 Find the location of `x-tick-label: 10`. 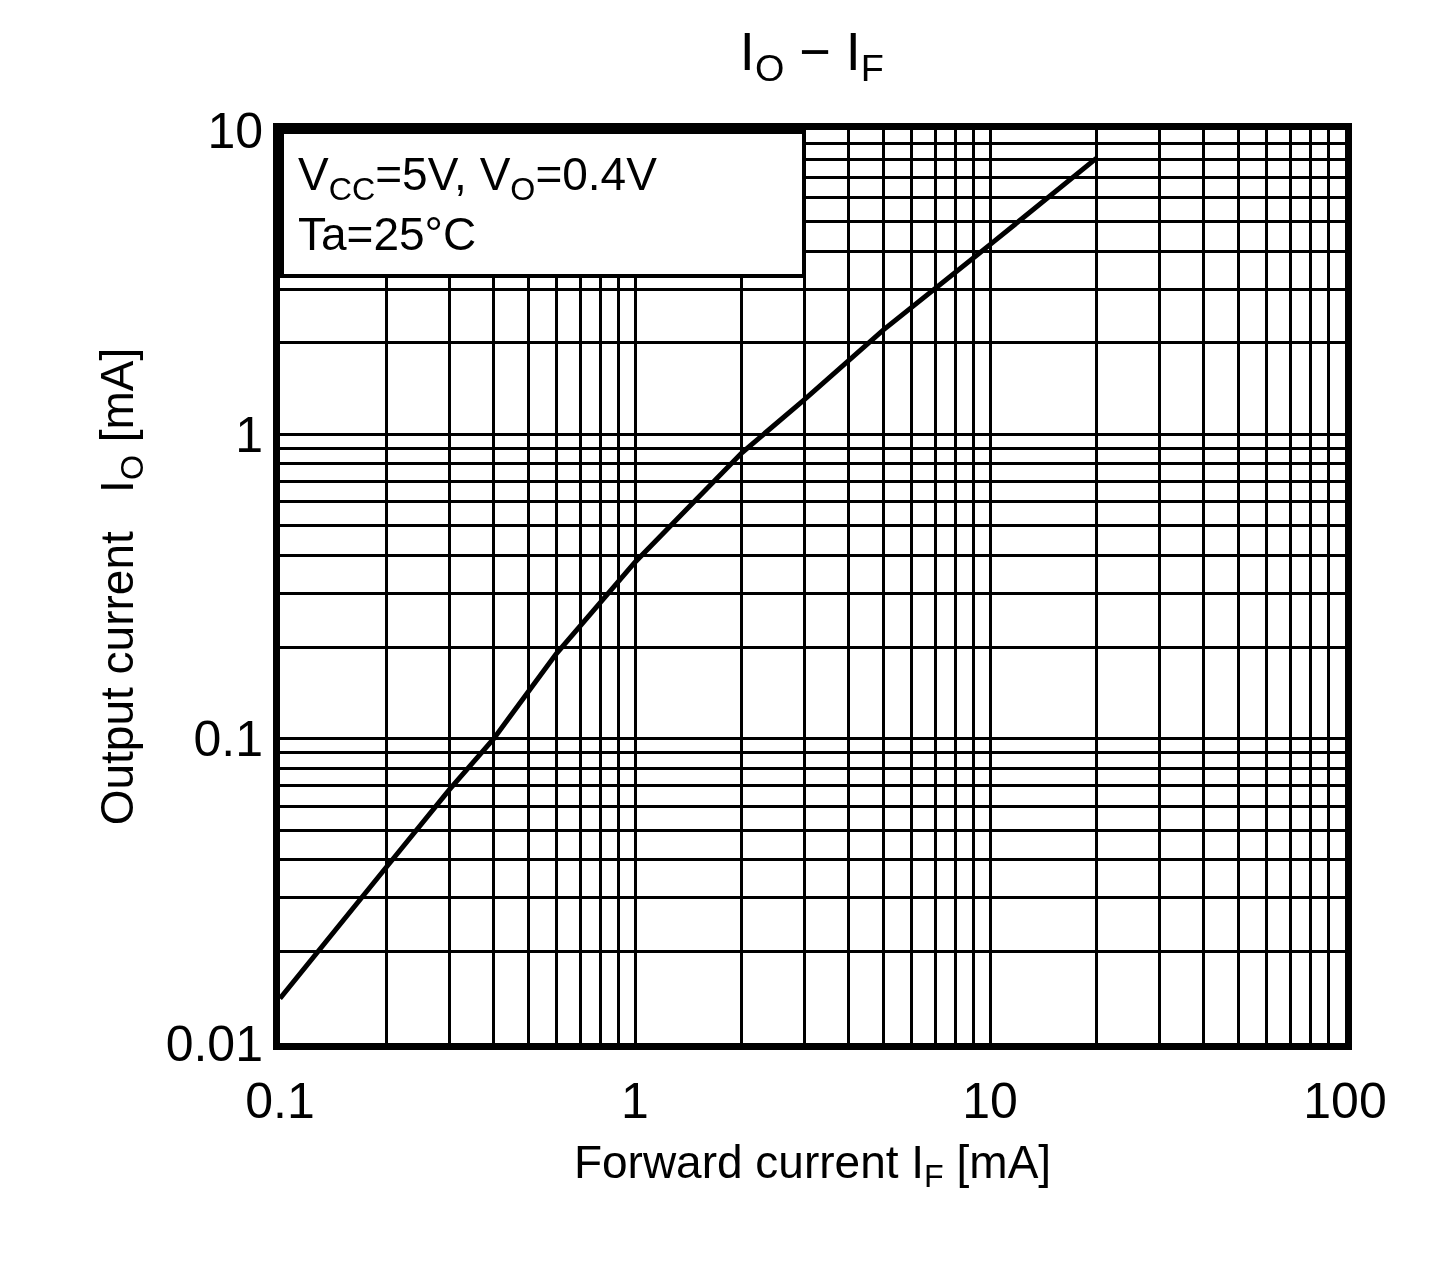

x-tick-label: 10 is located at coordinates (990, 1101).